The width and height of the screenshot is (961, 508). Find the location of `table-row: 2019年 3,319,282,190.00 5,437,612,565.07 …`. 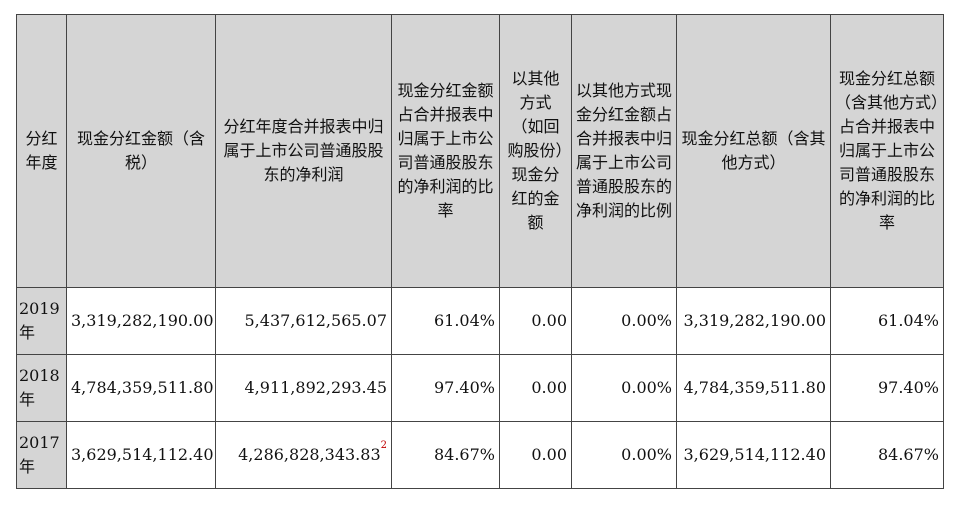

table-row: 2019年 3,319,282,190.00 5,437,612,565.07 … is located at coordinates (480, 321).